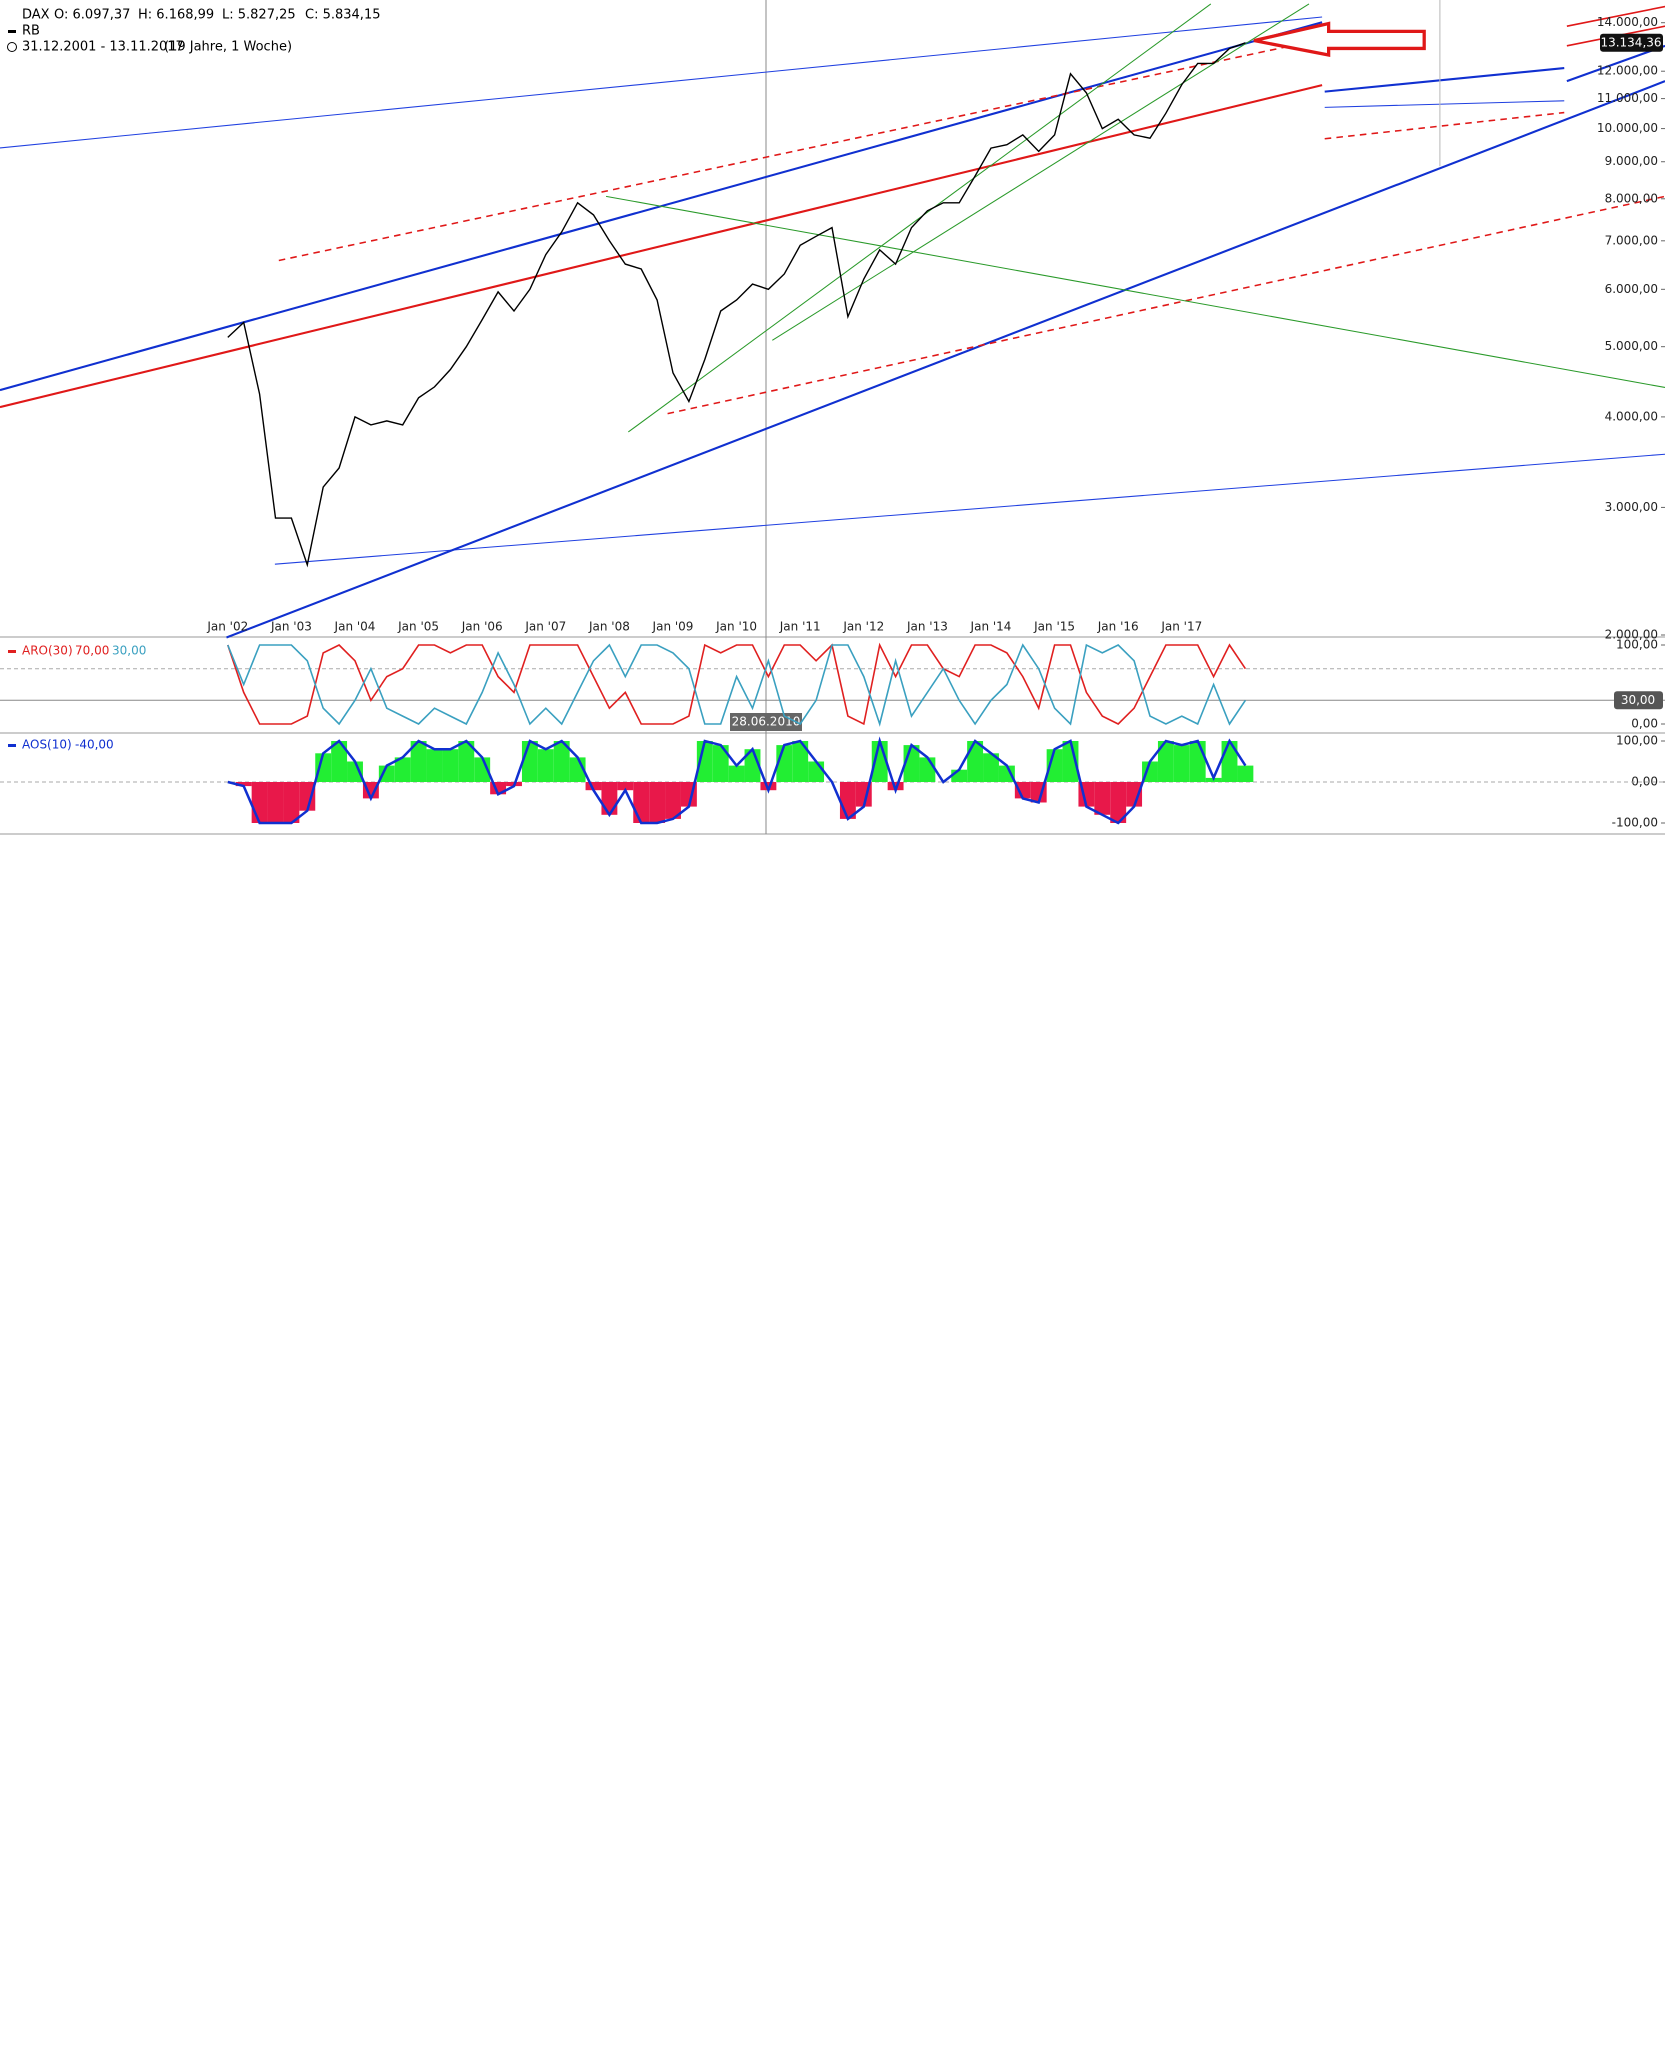 Image resolution: width=1665 pixels, height=2048 pixels. Describe the element at coordinates (1181, 627) in the screenshot. I see `x-tick-label: Jan '17` at that location.